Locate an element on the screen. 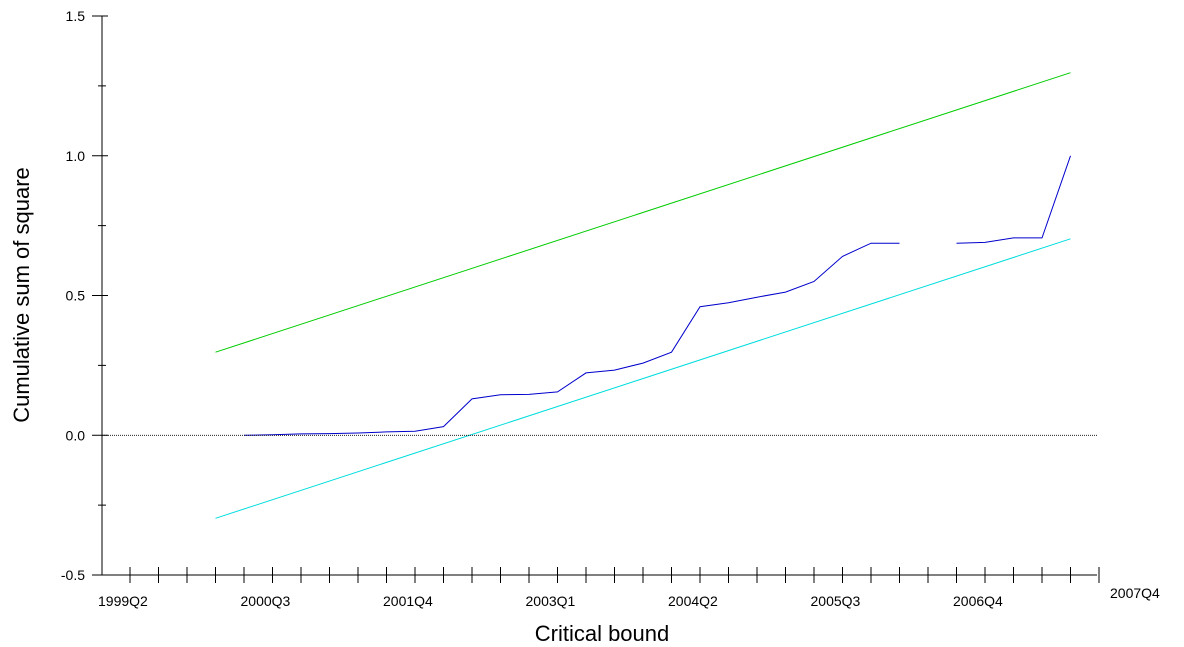  y-tick-label: 1.0 is located at coordinates (76, 156).